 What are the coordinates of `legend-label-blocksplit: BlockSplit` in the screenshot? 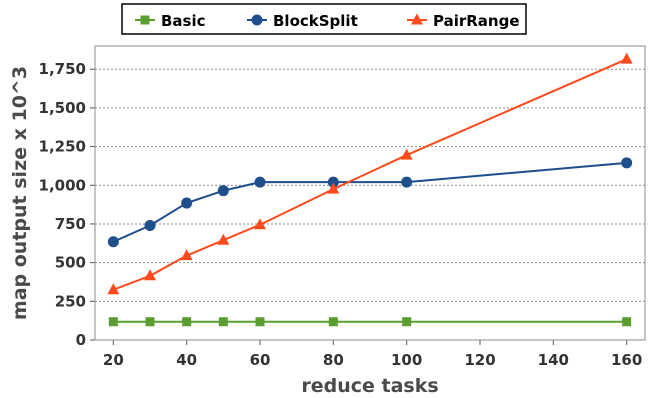 It's located at (315, 21).